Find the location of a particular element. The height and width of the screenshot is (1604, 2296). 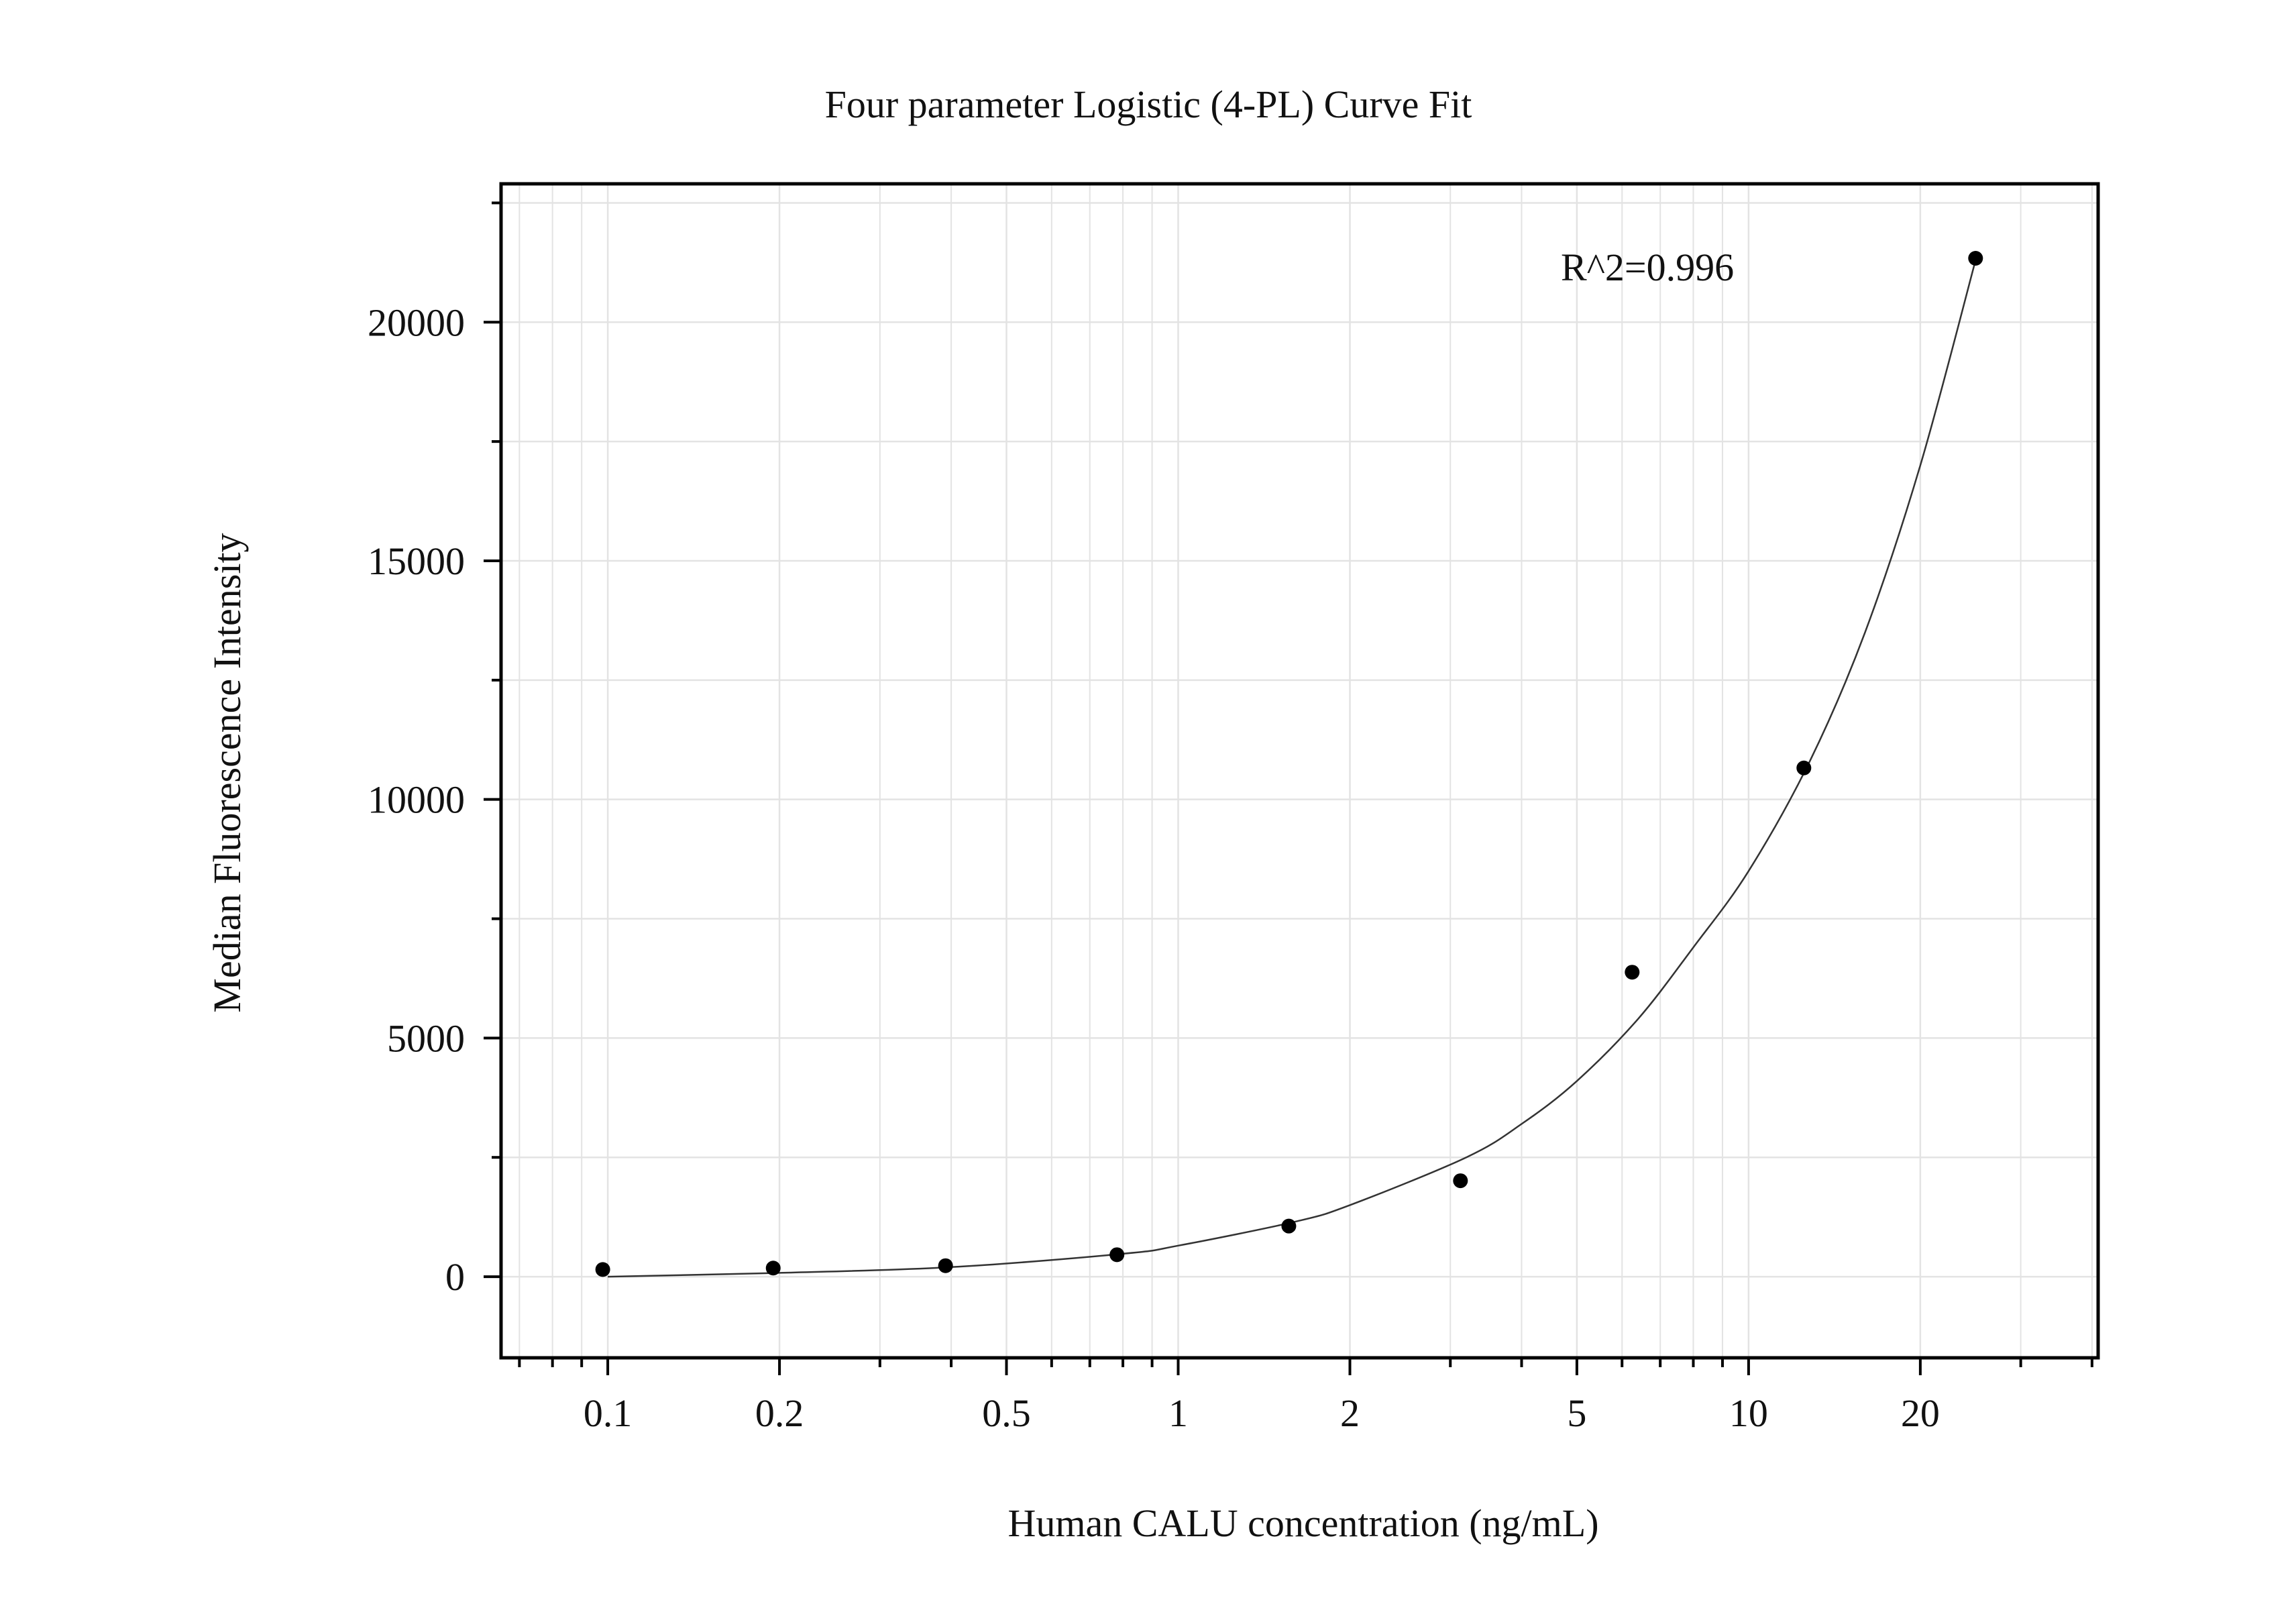

x-tick-label: 0.1 is located at coordinates (608, 1413).